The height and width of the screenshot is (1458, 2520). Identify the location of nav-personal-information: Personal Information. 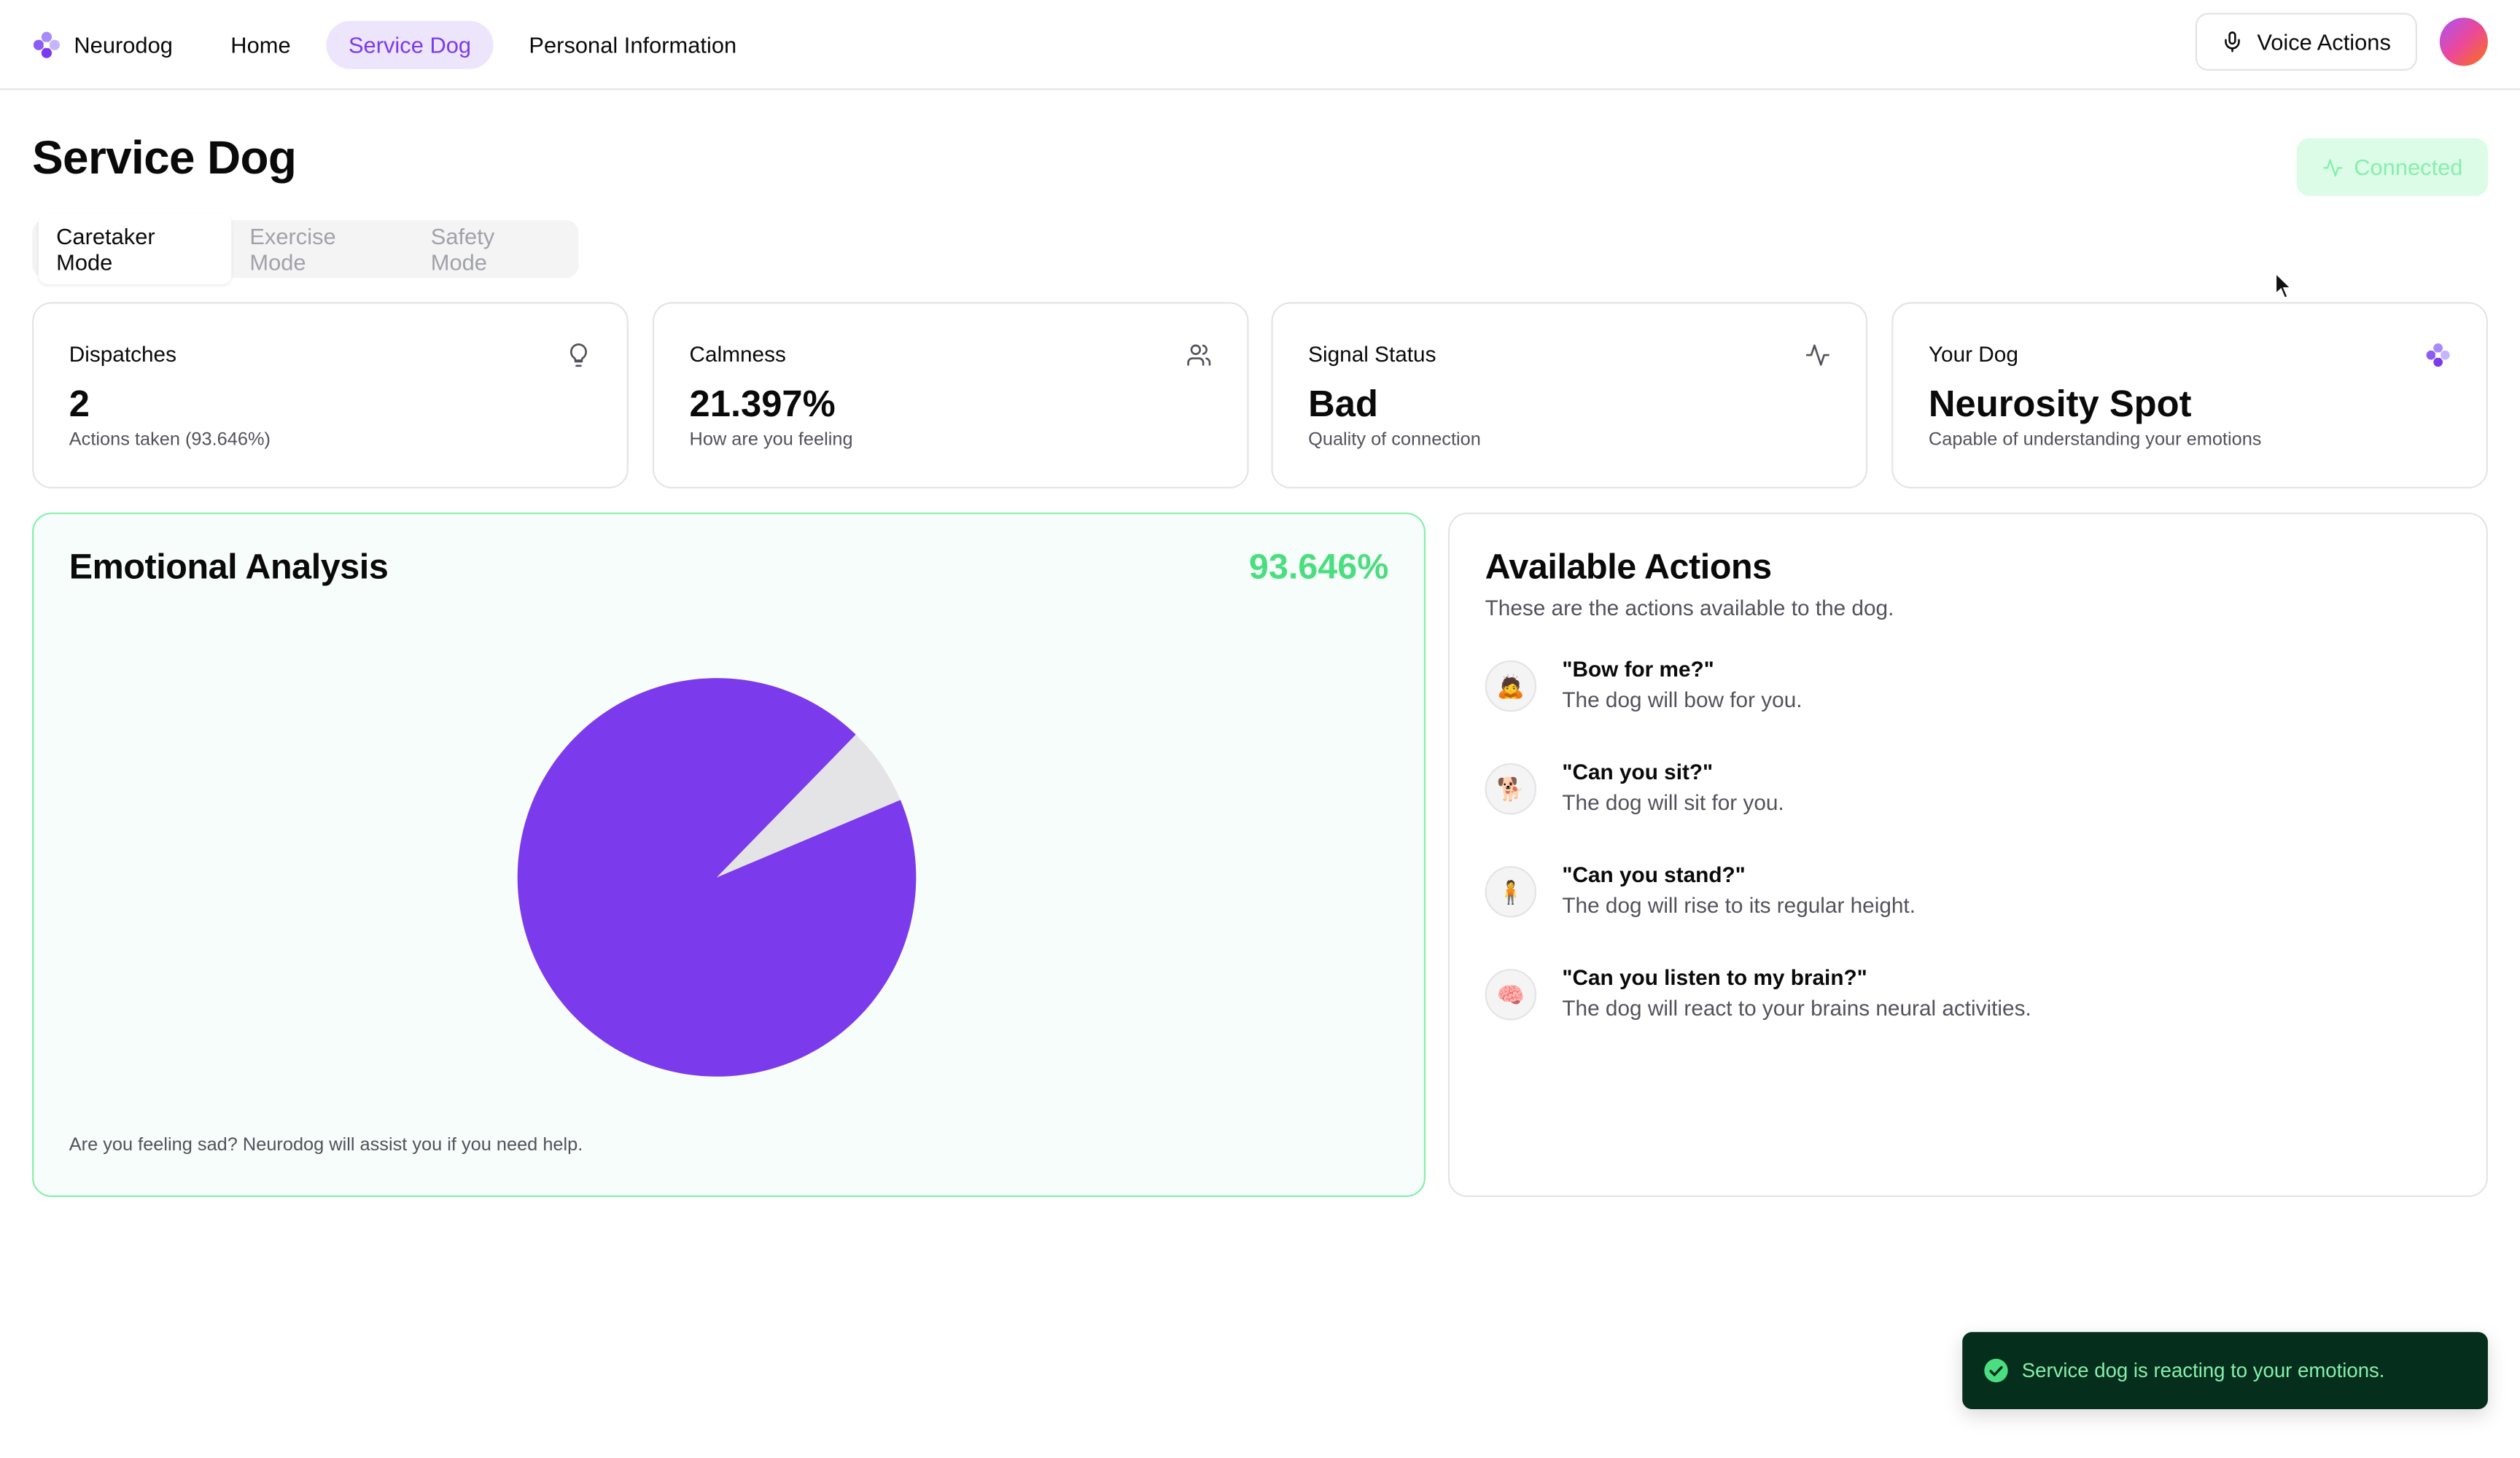
(633, 44).